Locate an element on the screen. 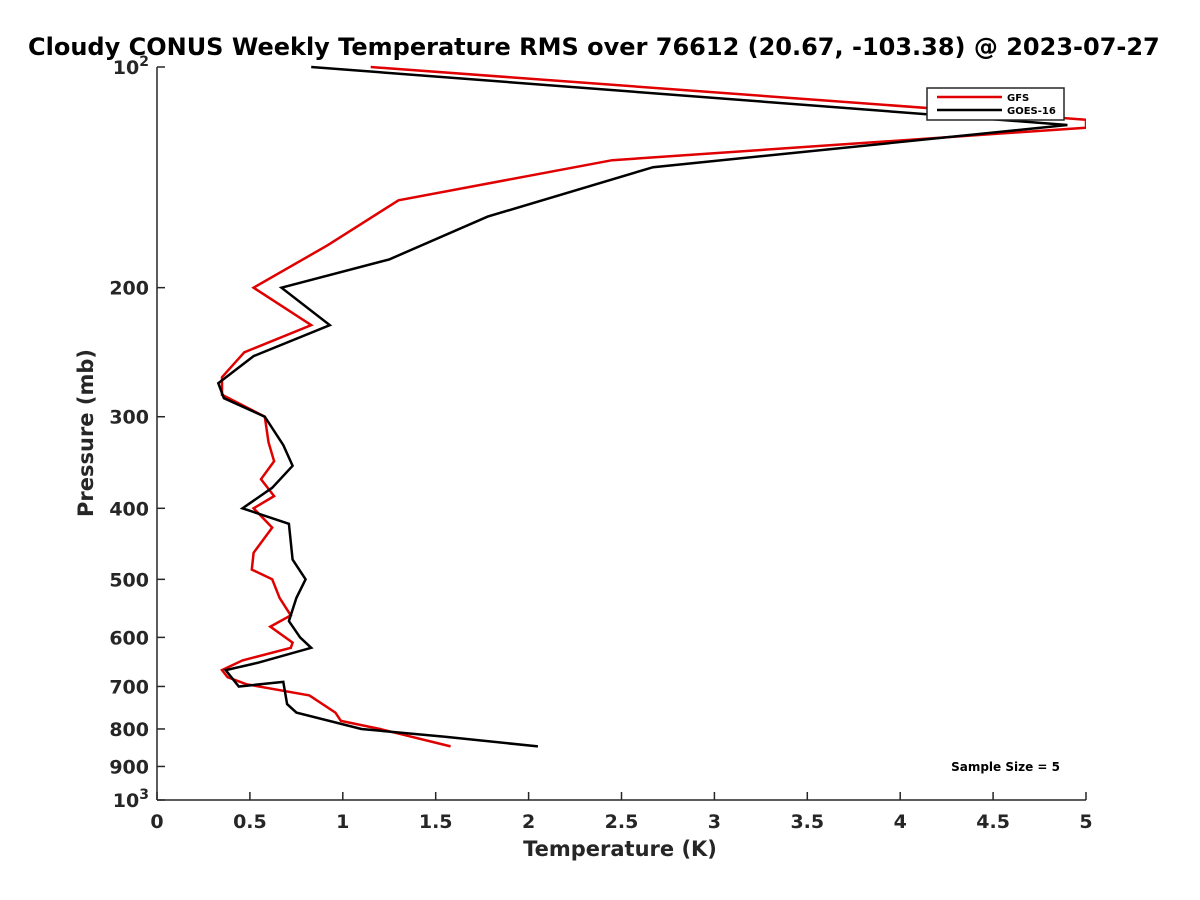 The height and width of the screenshot is (900, 1200). y-tick-label: 200 is located at coordinates (129, 289).